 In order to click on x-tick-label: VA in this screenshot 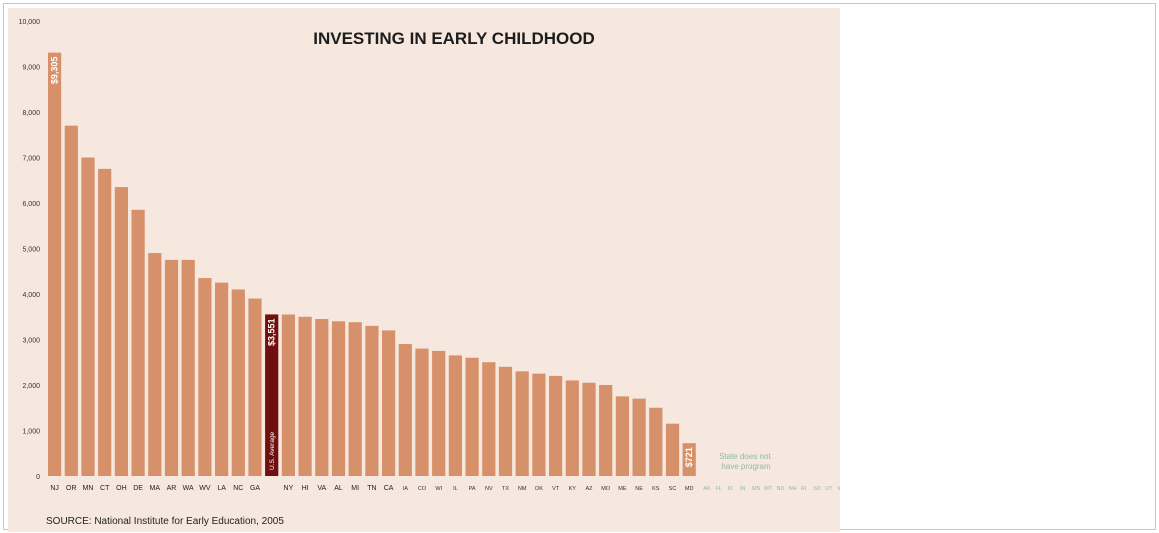, I will do `click(321, 488)`.